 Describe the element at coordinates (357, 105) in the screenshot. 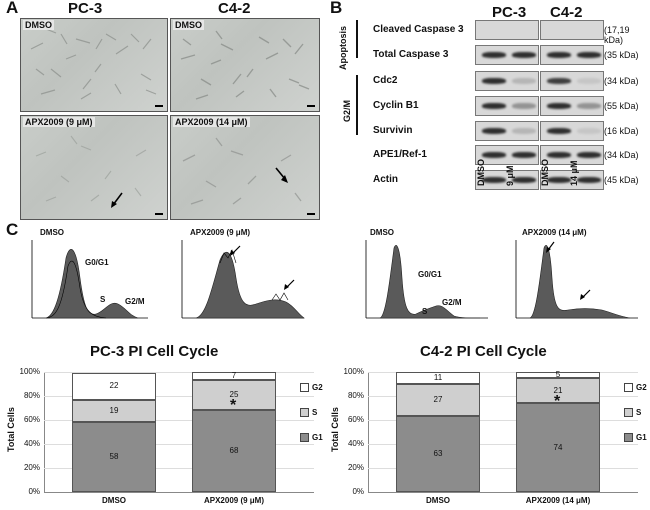

I see `g2m-bracket` at that location.